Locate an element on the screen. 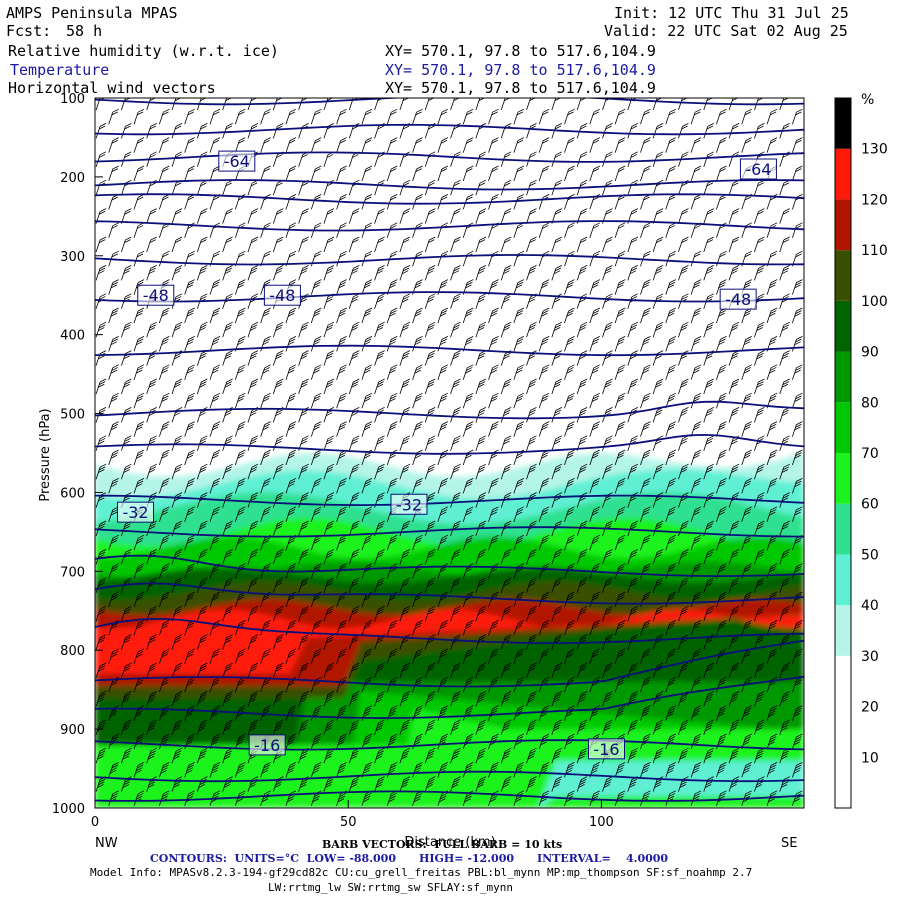  contour-label: -64 is located at coordinates (758, 169).